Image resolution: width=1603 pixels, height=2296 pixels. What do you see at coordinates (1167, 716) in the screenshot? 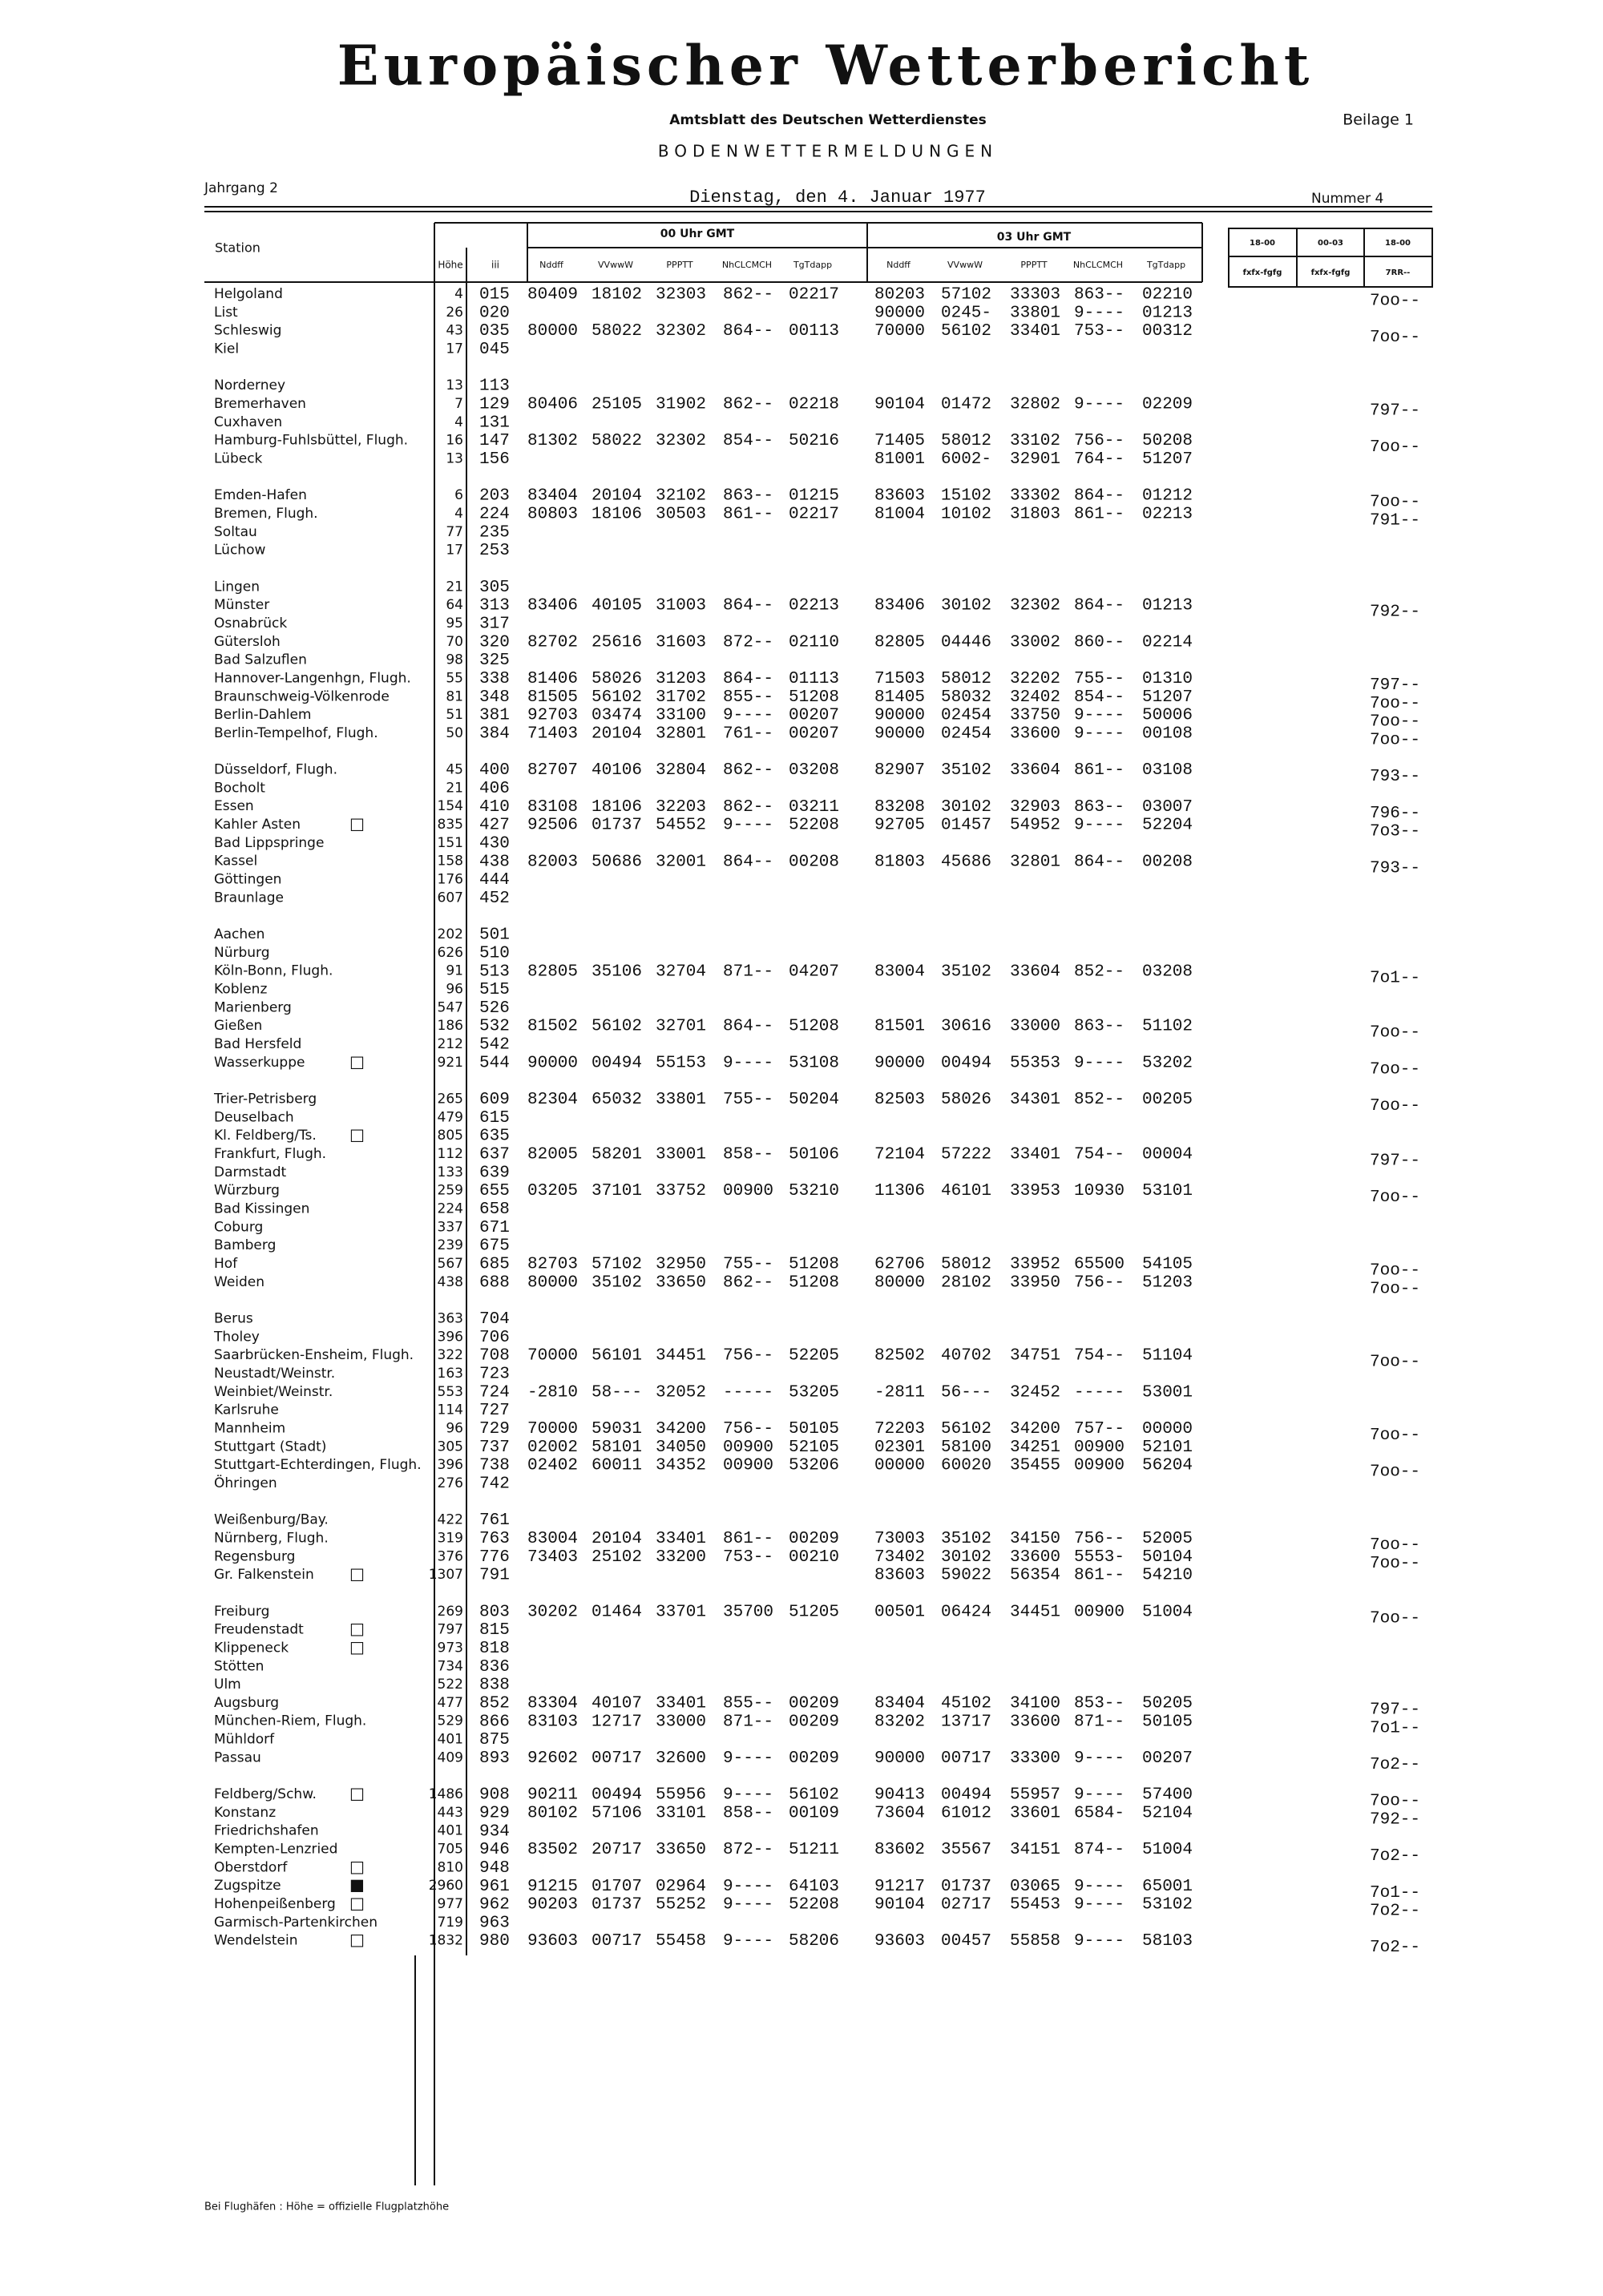
I see `code-group: 50006` at bounding box center [1167, 716].